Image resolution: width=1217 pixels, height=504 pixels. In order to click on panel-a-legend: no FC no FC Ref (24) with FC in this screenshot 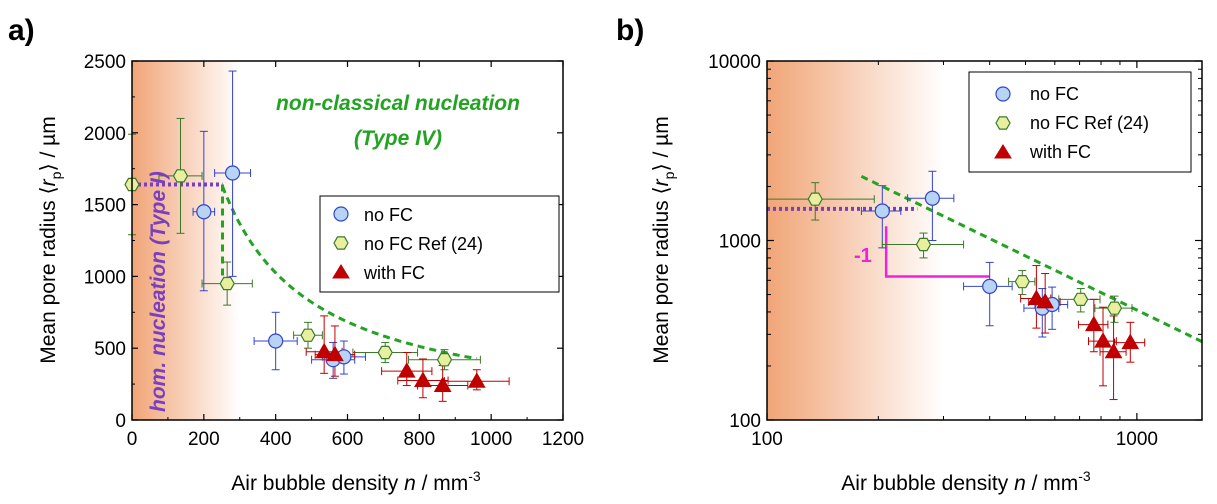, I will do `click(439, 244)`.